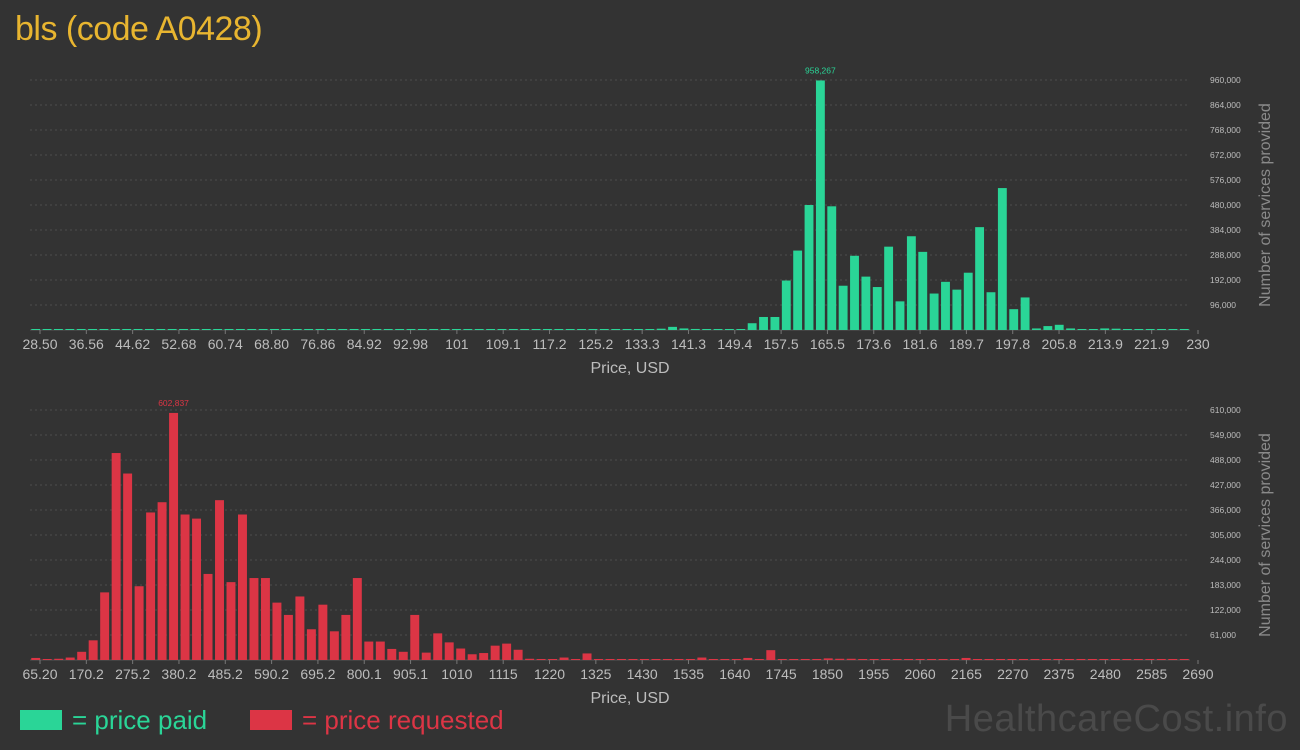 This screenshot has width=1300, height=750. I want to click on paid-peak-label: 958,267, so click(820, 70).